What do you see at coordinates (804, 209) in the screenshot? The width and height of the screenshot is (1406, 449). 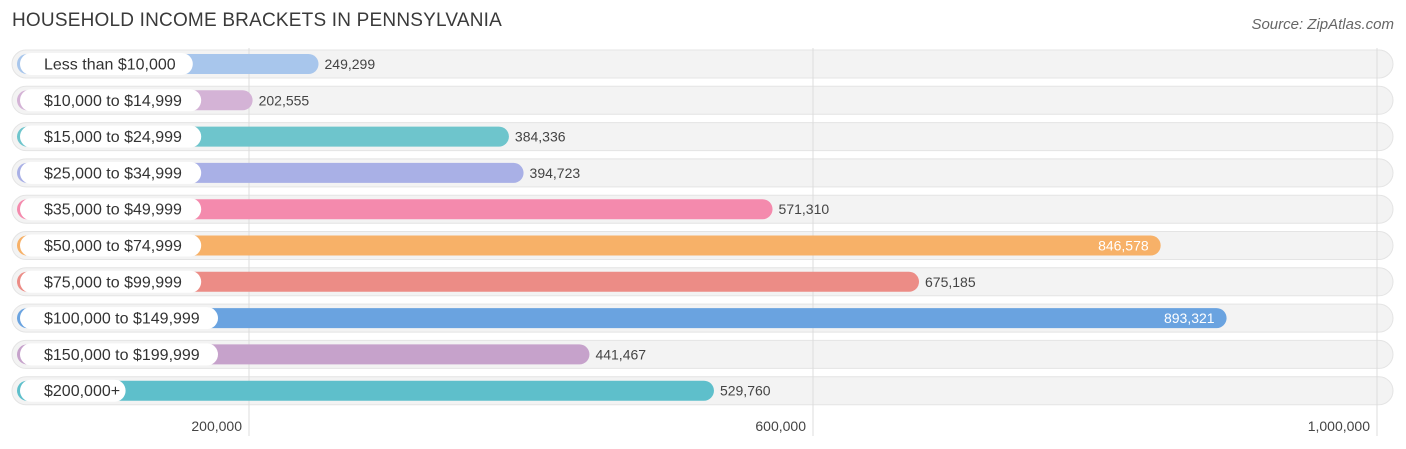 I see `value-label: 571,310` at bounding box center [804, 209].